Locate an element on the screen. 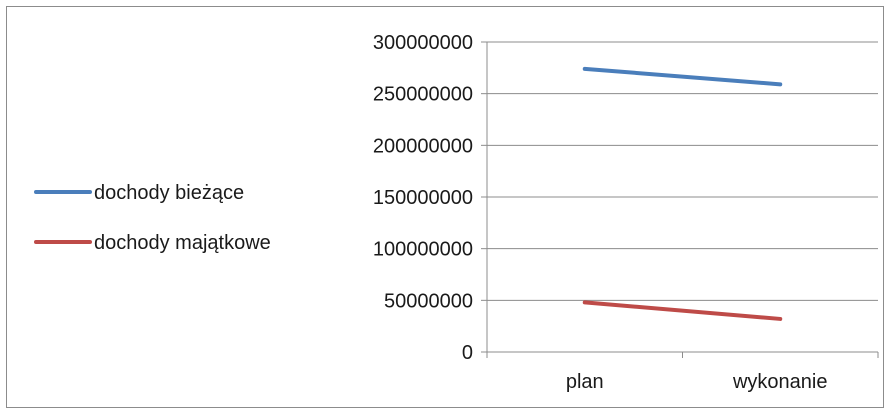 This screenshot has height=412, width=892. legend-label: dochody majątkowe is located at coordinates (182, 243).